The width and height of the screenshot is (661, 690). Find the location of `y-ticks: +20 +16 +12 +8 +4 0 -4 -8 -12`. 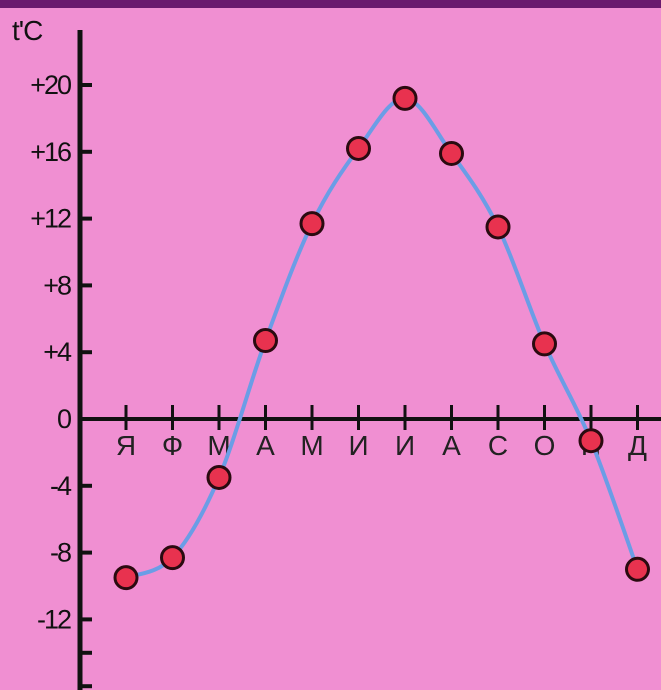

y-ticks: +20 +16 +12 +8 +4 0 -4 -8 -12 is located at coordinates (61, 379).